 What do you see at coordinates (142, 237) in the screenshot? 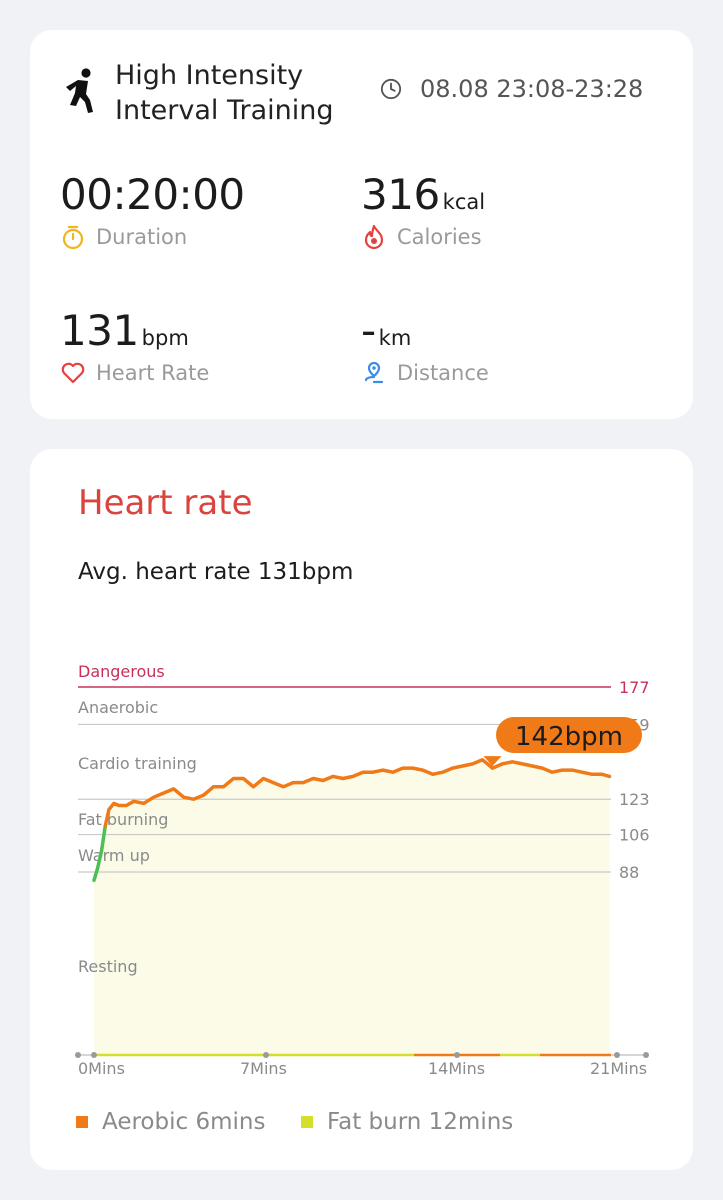
I see `duration-label: Duration` at bounding box center [142, 237].